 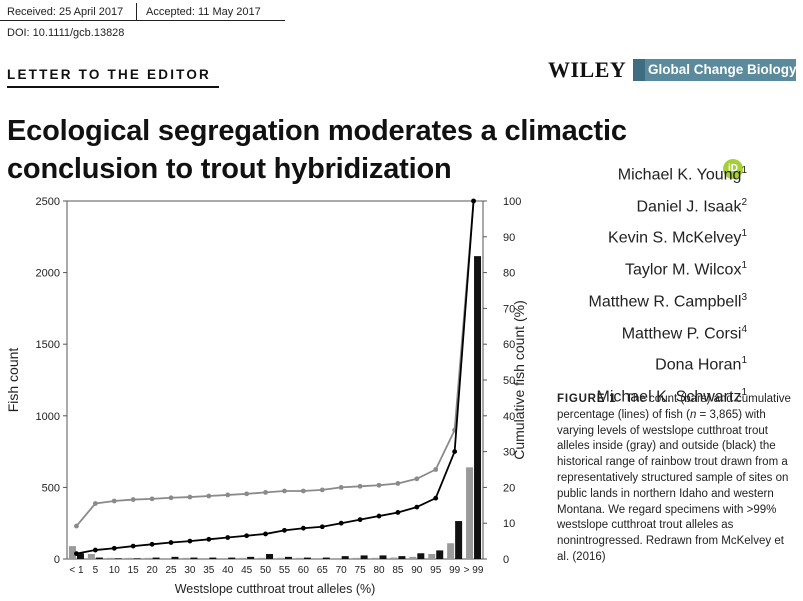 I want to click on y-tick-label: 500, so click(x=51, y=488).